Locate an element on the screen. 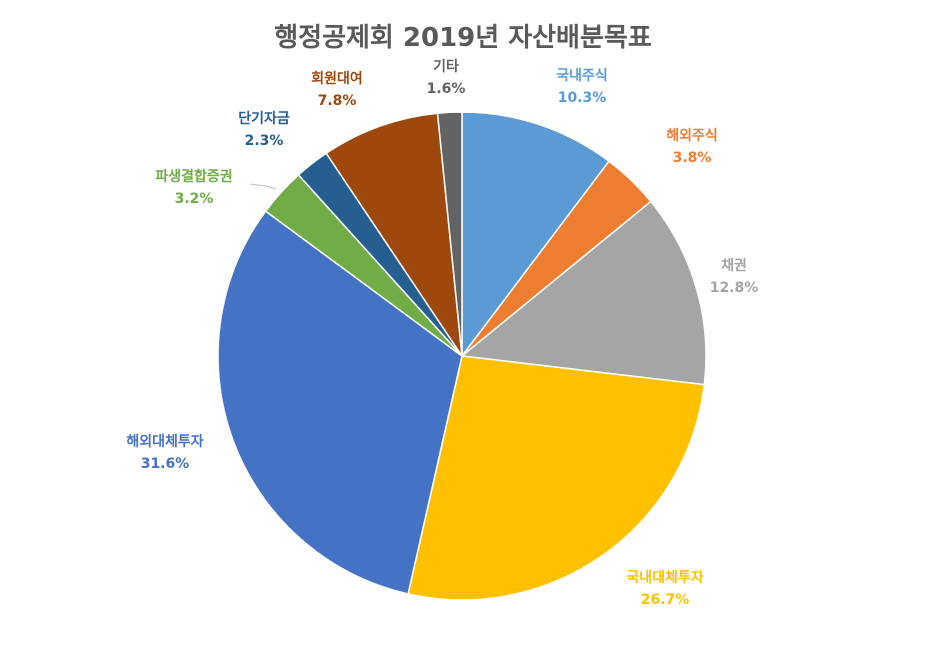 This screenshot has height=658, width=926. slice-label-5: 파생결합증권 3.2% is located at coordinates (193, 187).